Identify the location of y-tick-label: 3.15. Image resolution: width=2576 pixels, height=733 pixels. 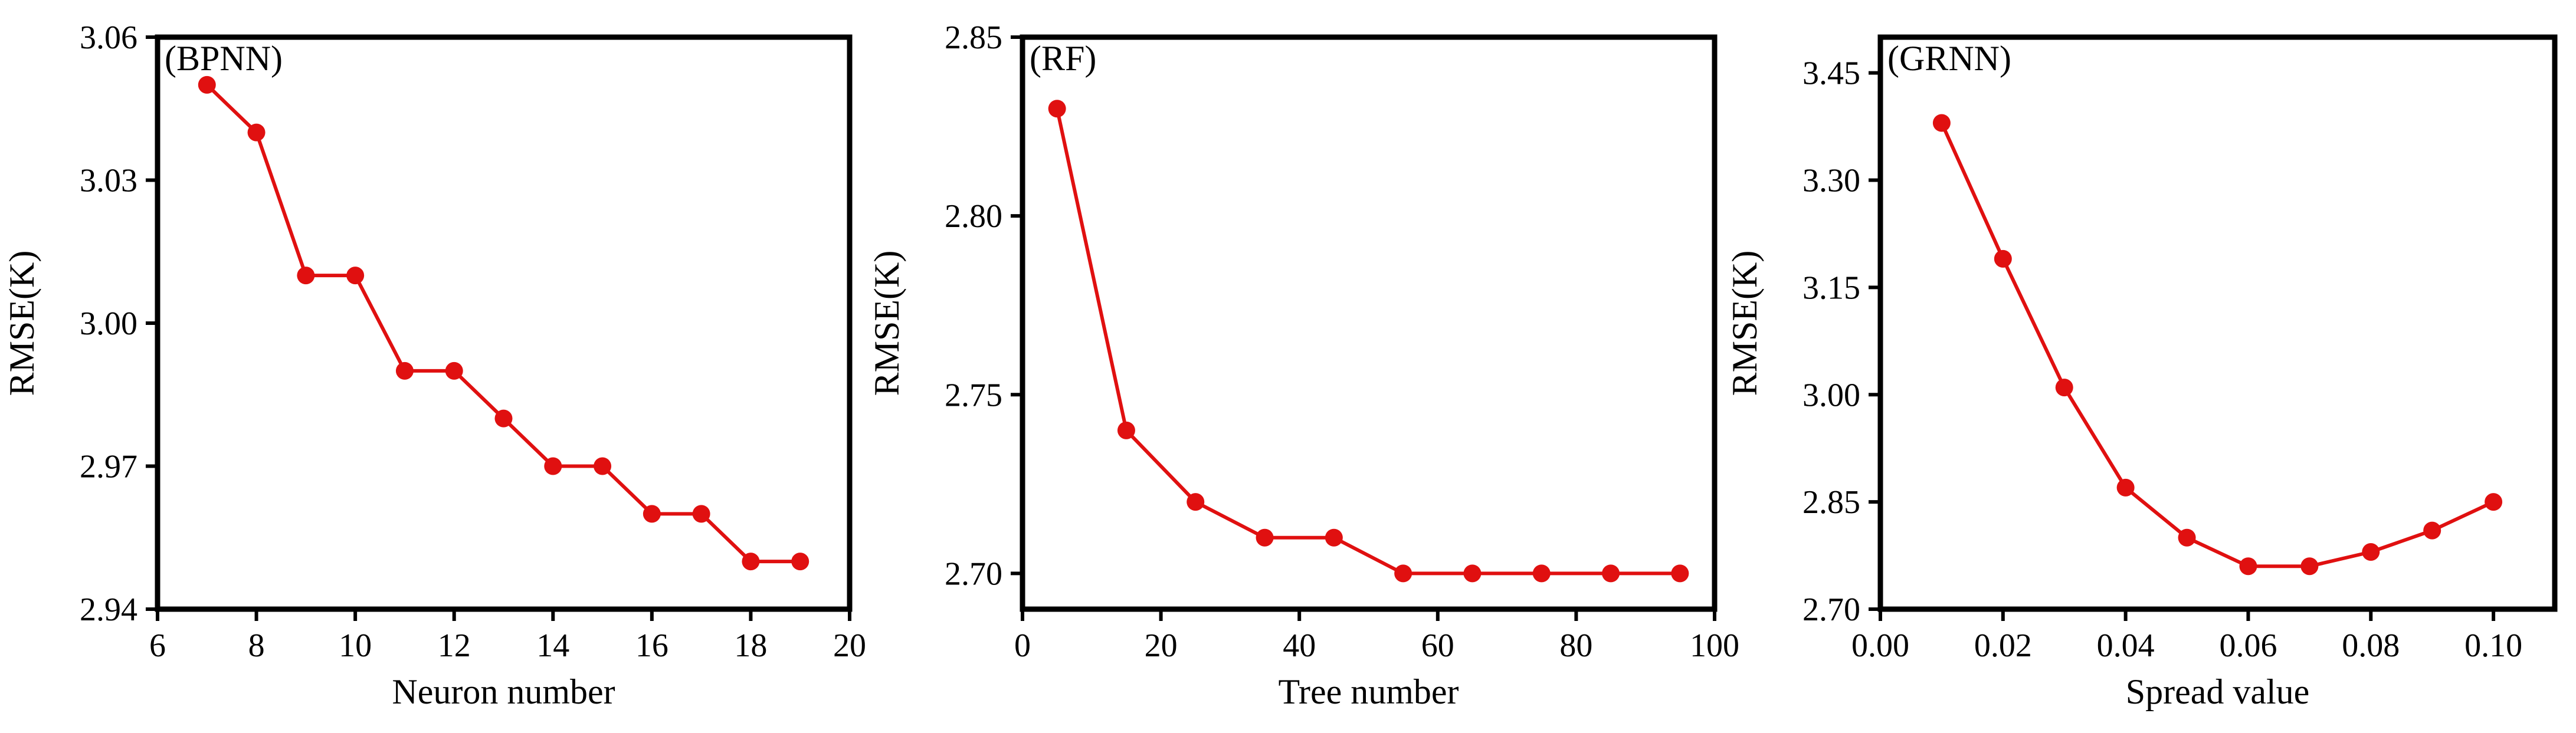
(1831, 288).